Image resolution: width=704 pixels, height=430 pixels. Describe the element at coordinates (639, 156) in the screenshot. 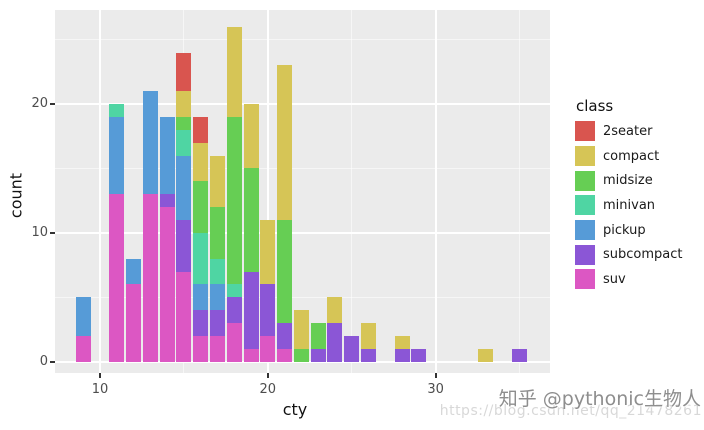

I see `legend-item-compact: compact` at that location.